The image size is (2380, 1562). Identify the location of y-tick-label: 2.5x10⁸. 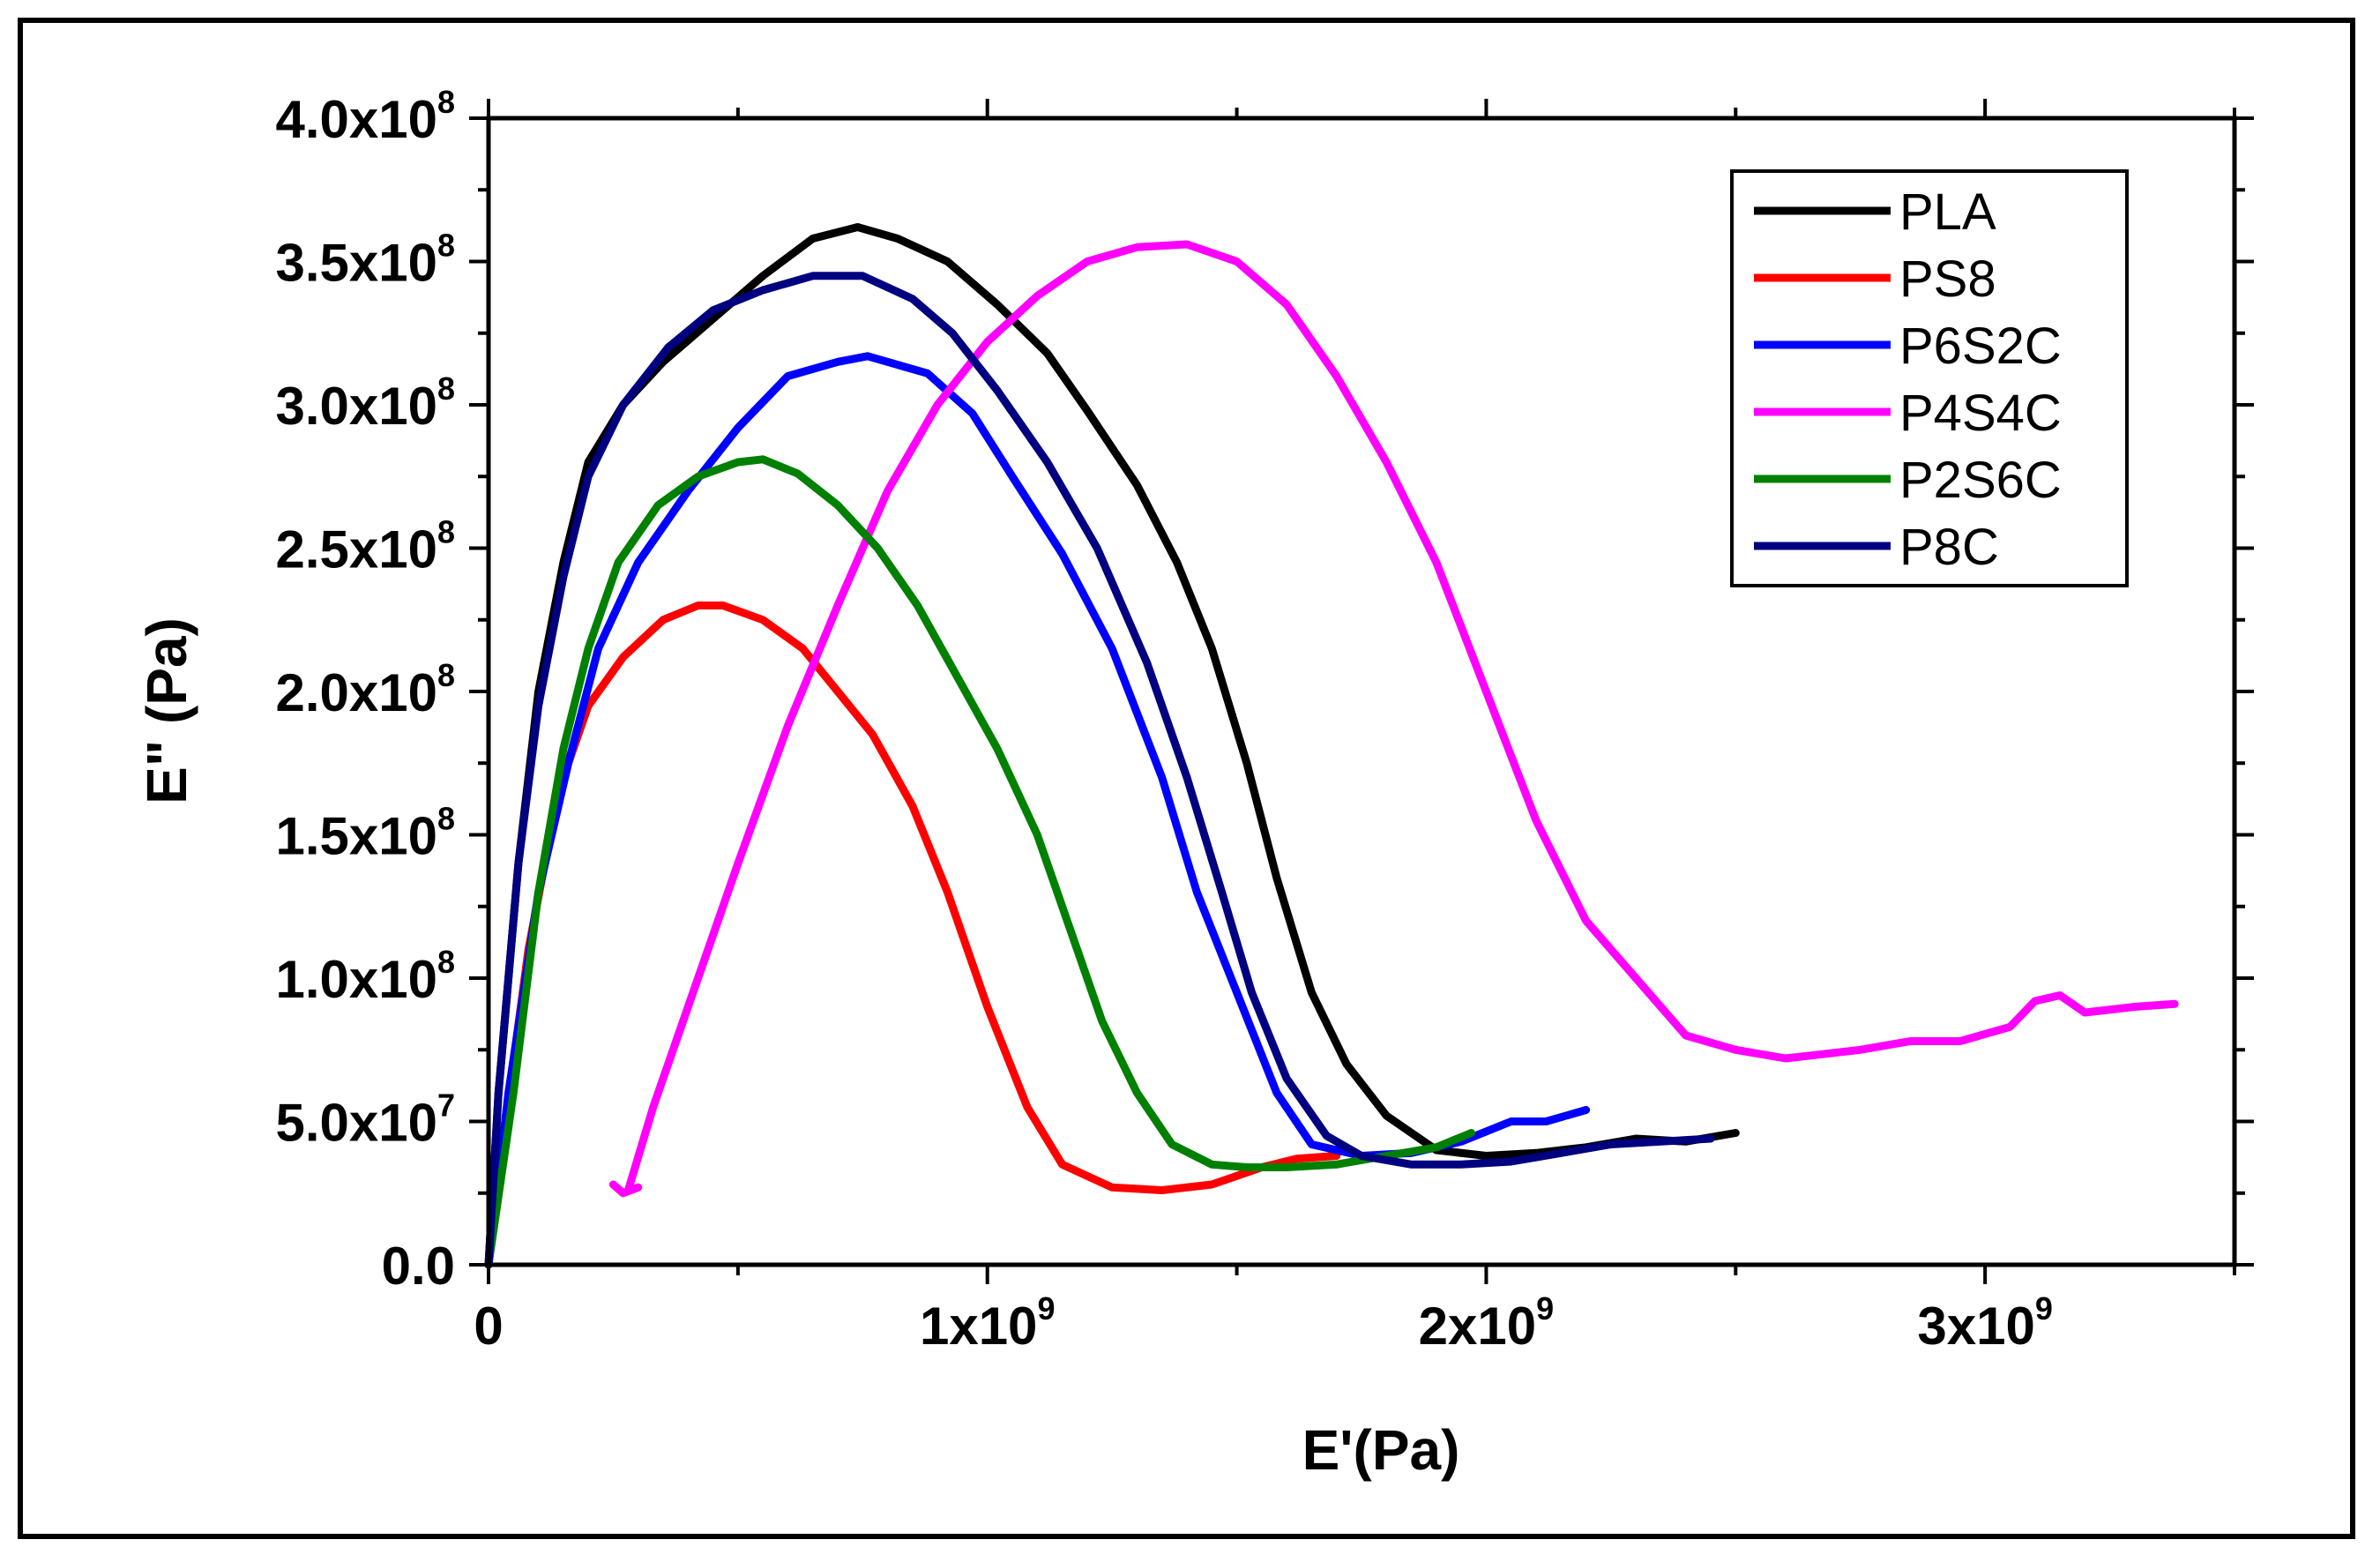
(365, 546).